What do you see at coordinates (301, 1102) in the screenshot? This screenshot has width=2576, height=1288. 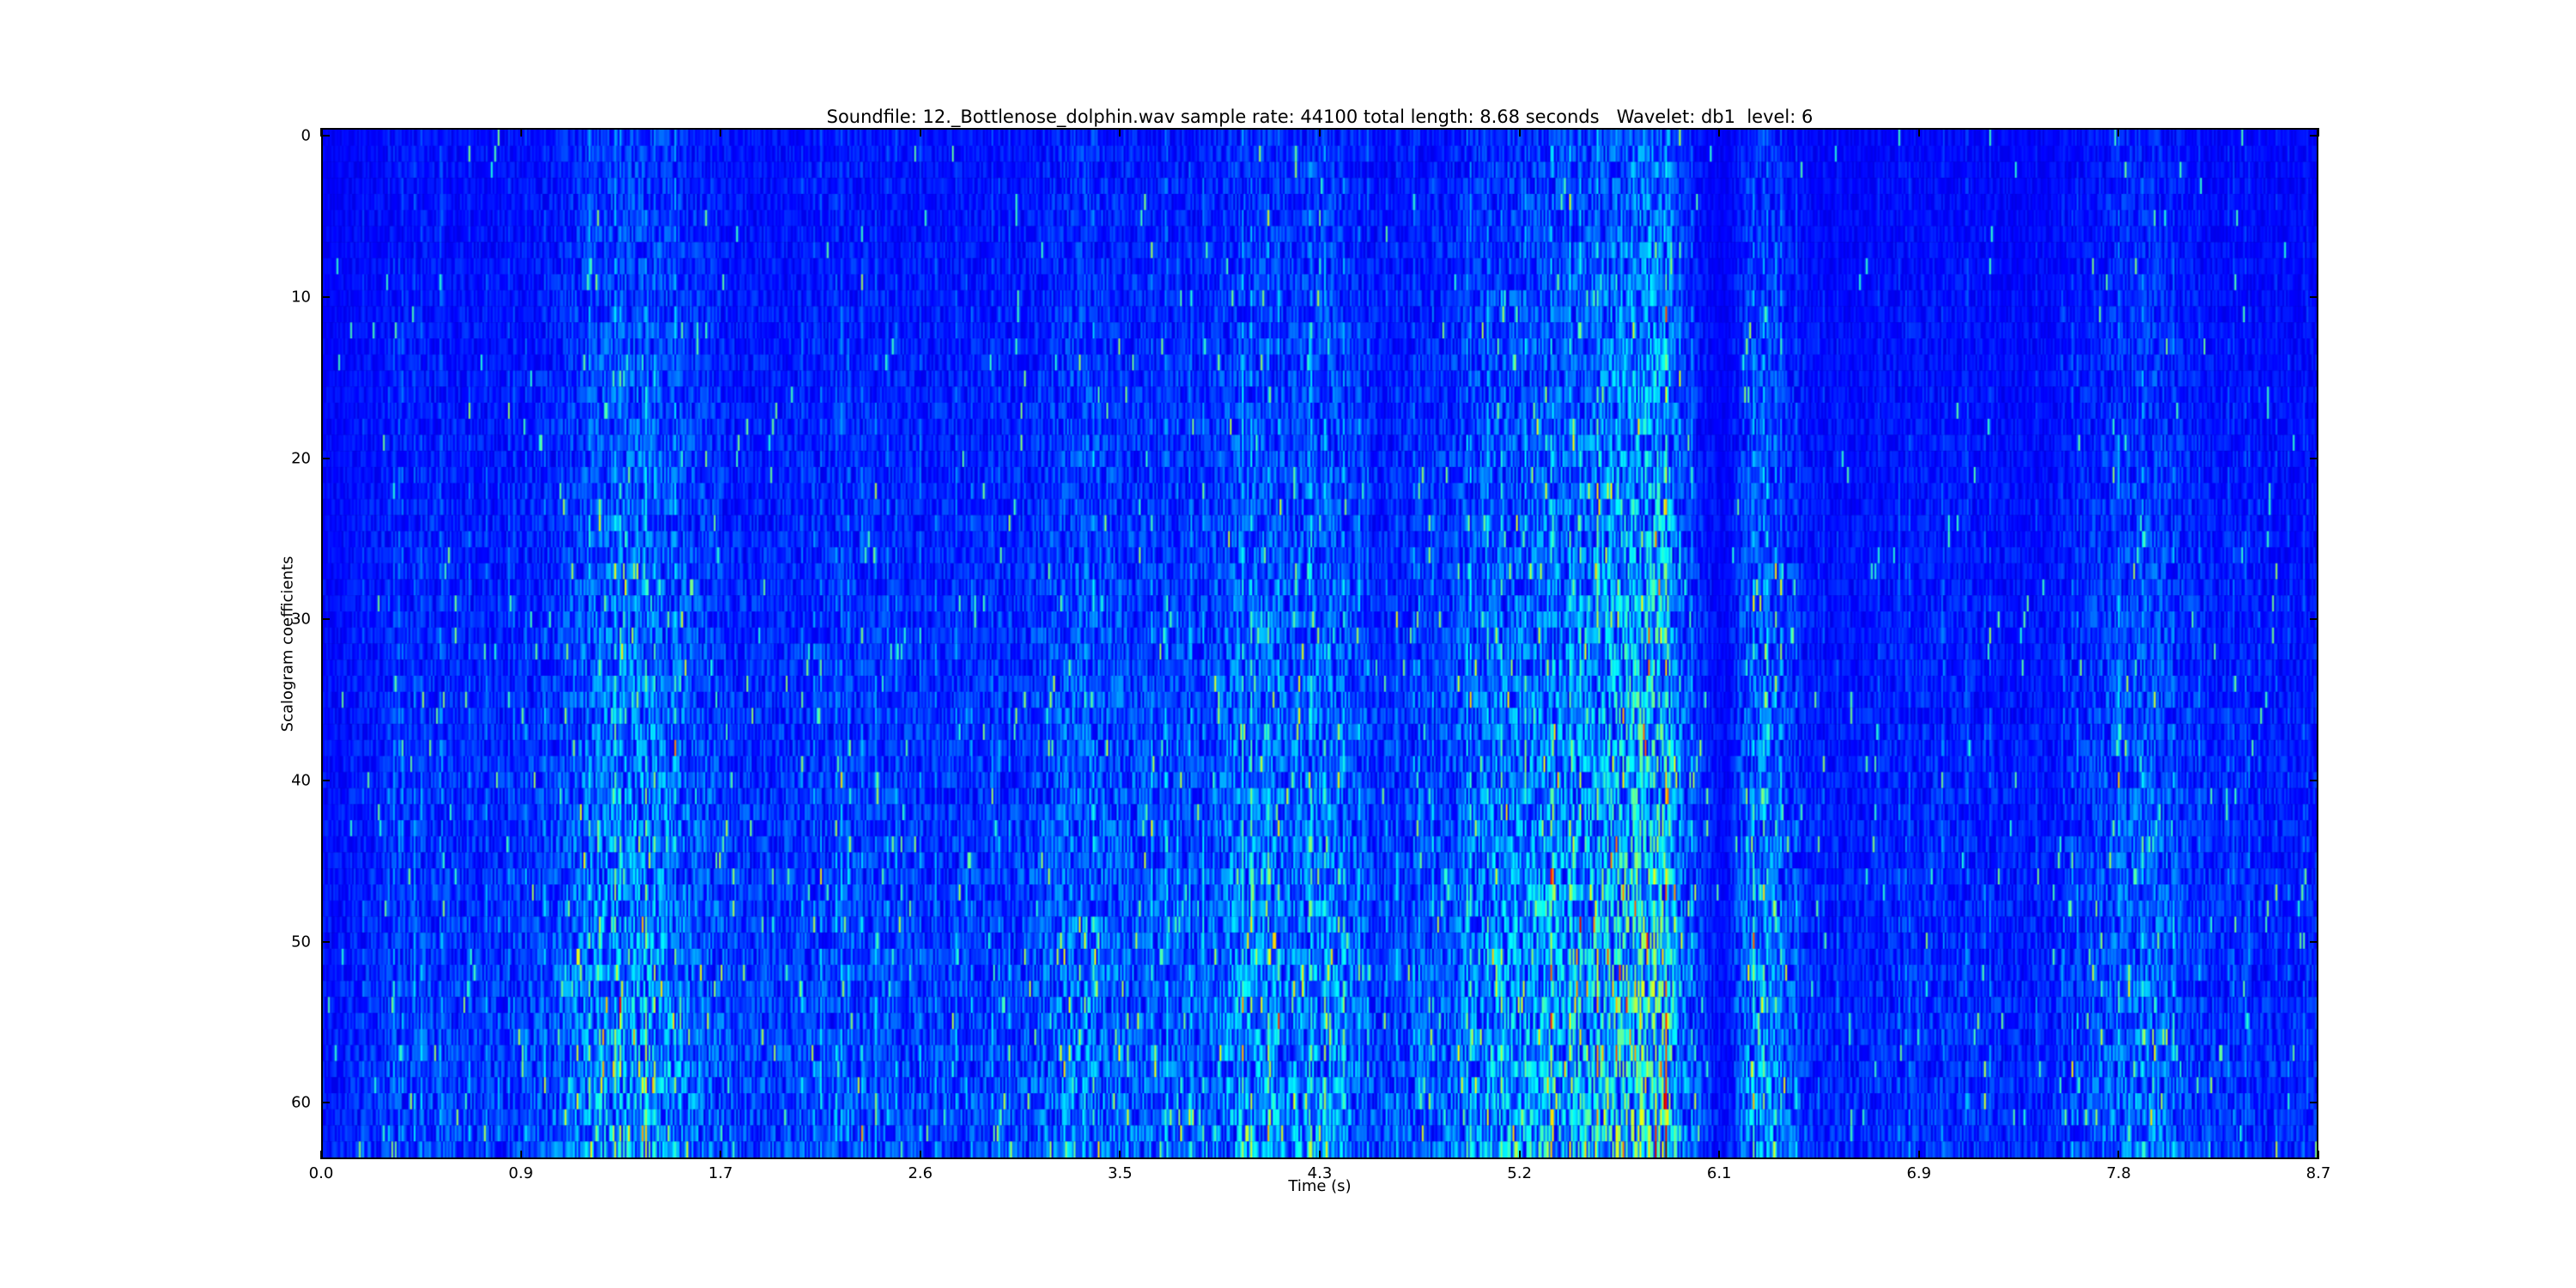 I see `y-tick-label: 60` at bounding box center [301, 1102].